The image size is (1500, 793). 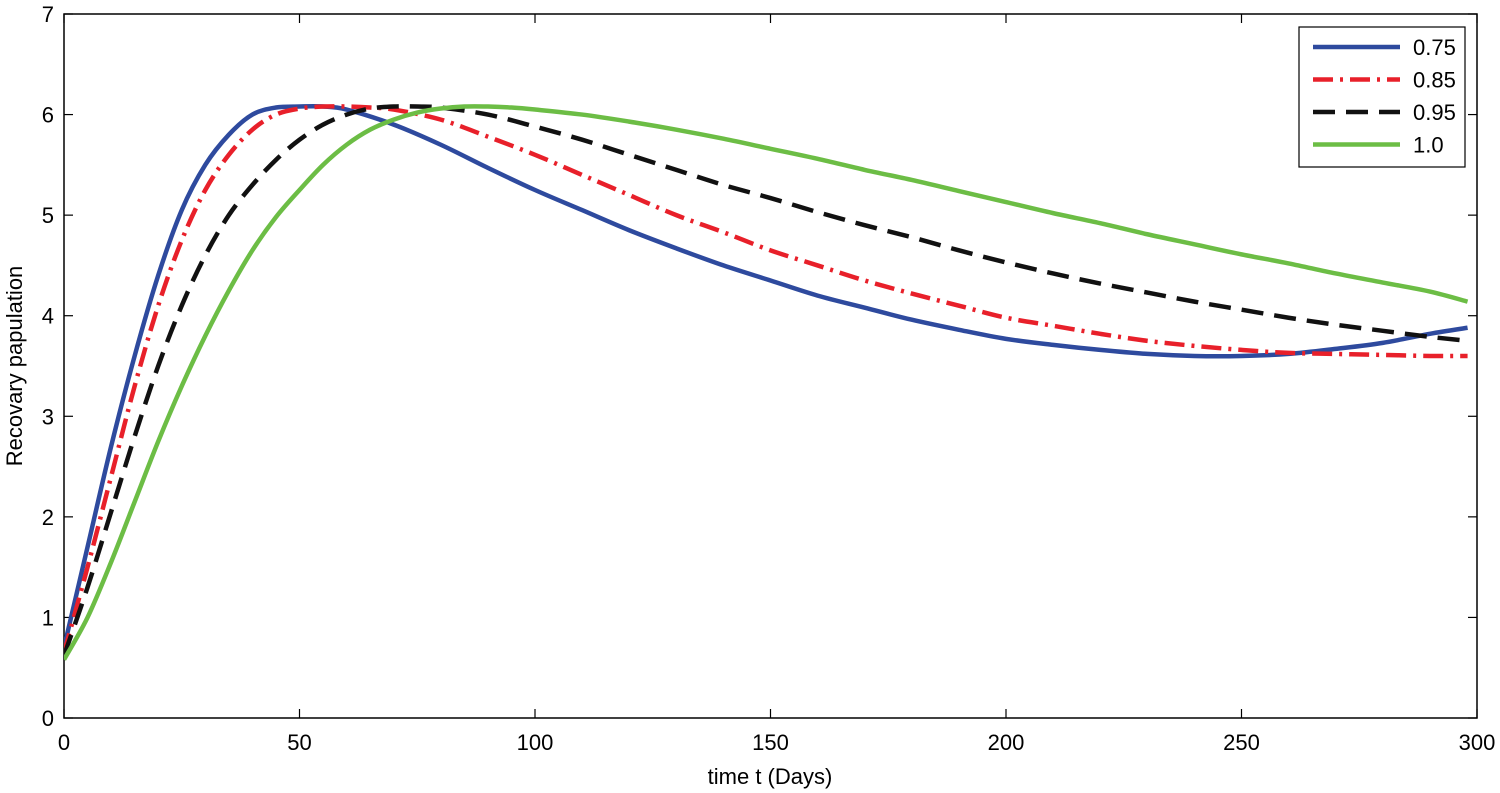 What do you see at coordinates (770, 742) in the screenshot?
I see `x-tick-label: 150` at bounding box center [770, 742].